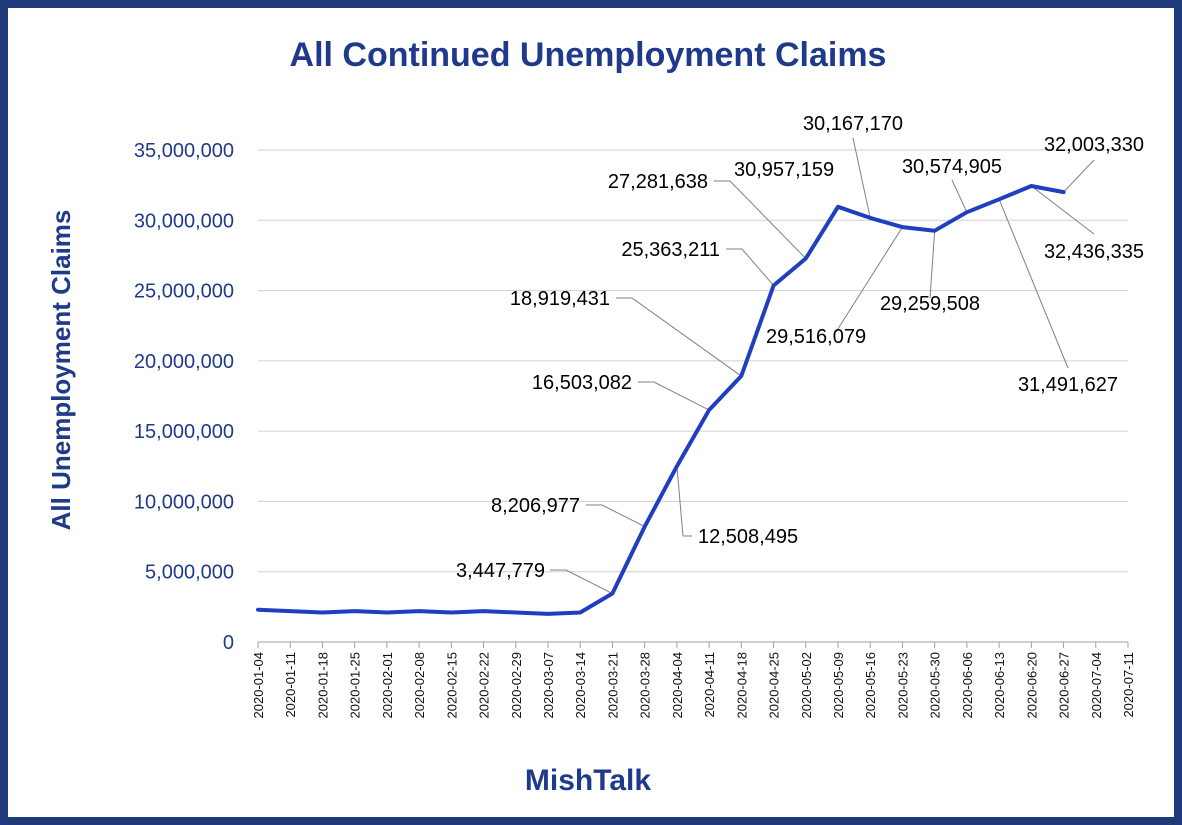 Image resolution: width=1182 pixels, height=825 pixels. I want to click on data-label: 27,281,638, so click(658, 182).